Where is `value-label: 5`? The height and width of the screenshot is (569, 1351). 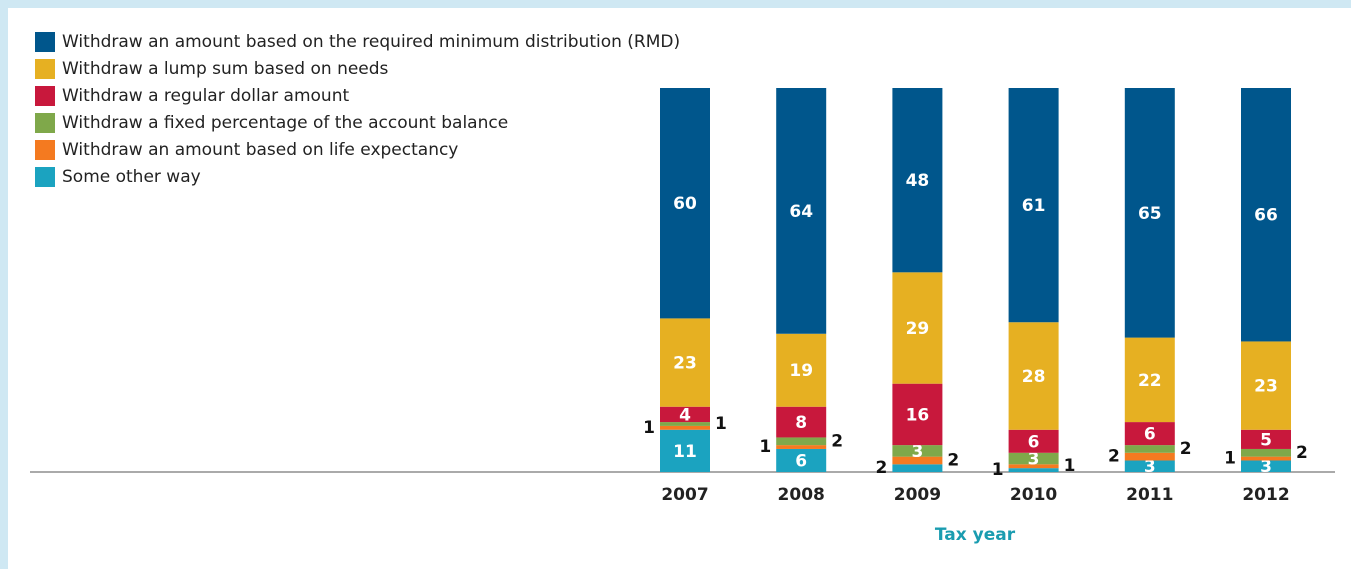
value-label: 5 is located at coordinates (1266, 440).